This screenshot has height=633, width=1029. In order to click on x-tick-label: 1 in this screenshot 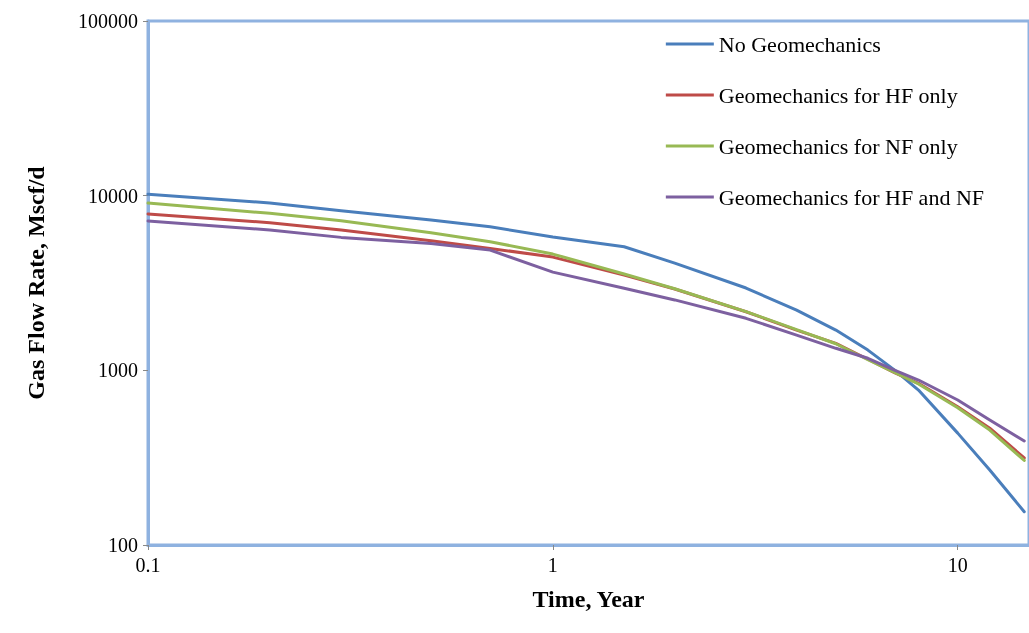, I will do `click(552, 565)`.